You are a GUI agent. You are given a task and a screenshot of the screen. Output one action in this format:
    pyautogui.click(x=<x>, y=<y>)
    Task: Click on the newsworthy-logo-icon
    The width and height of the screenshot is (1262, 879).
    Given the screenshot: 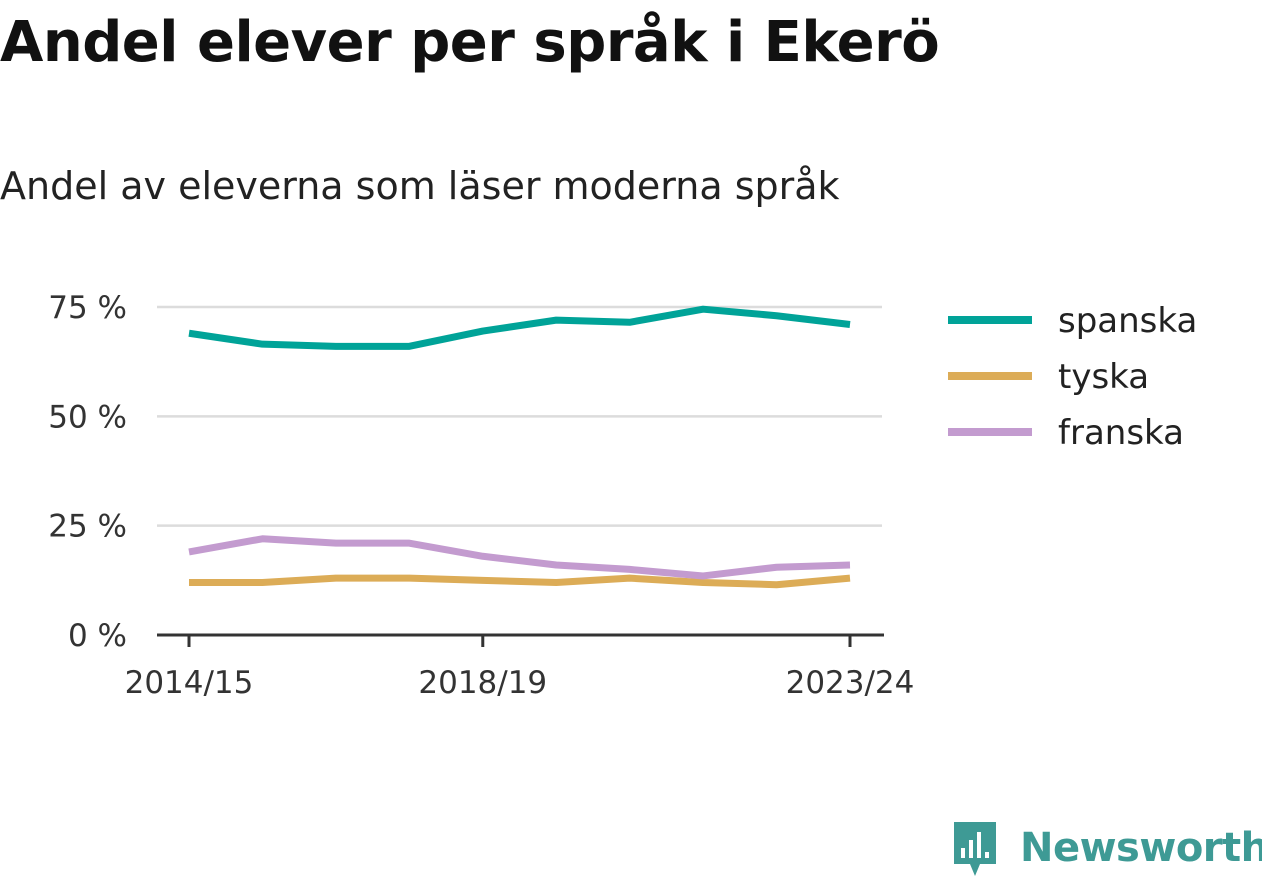 What is the action you would take?
    pyautogui.click(x=975, y=849)
    